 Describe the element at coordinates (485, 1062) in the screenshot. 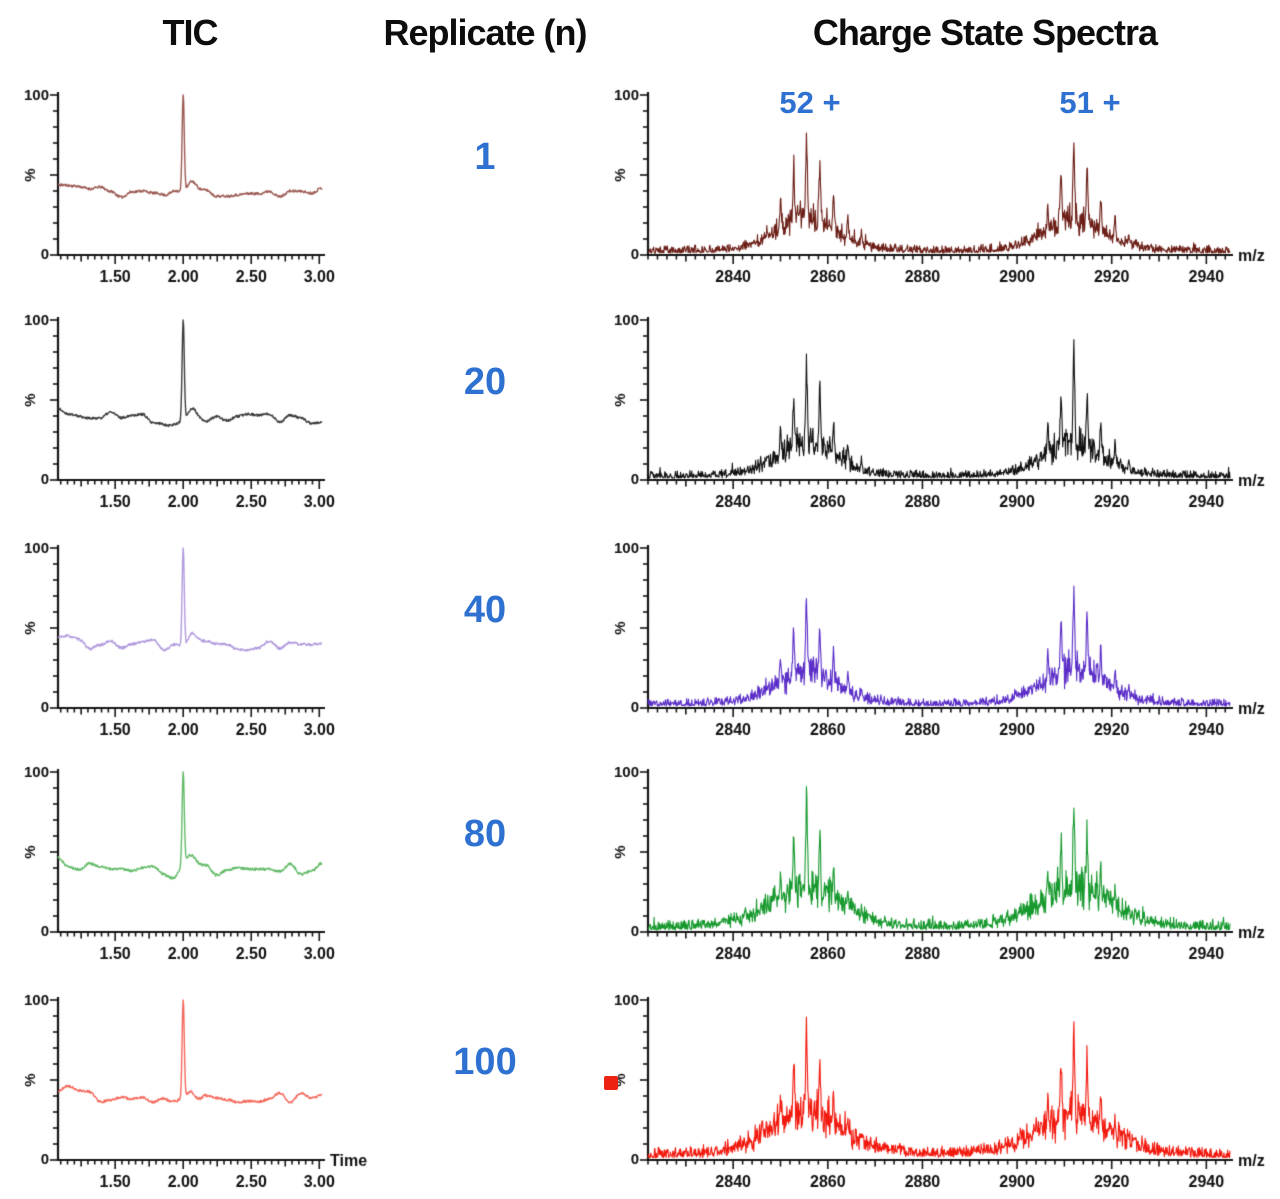

I see `replicate-count-label: 100` at that location.